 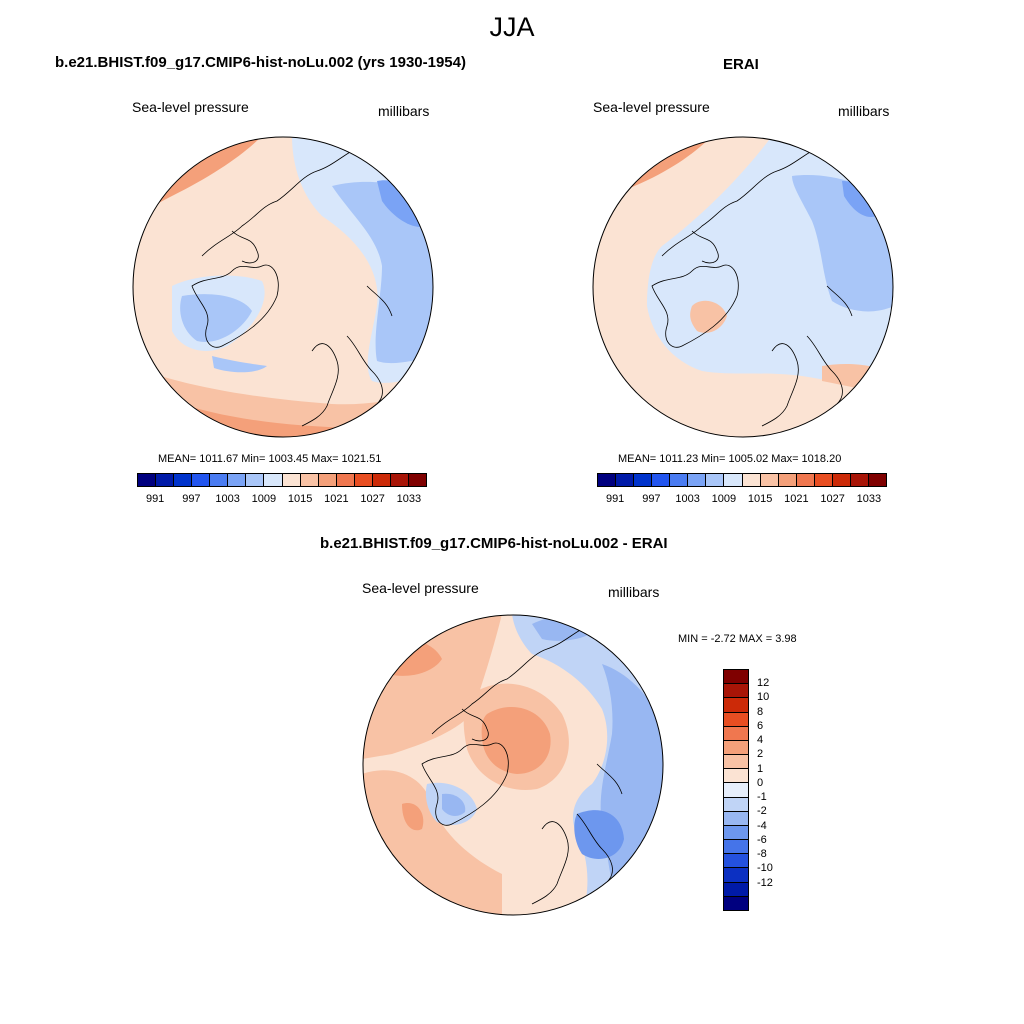 What do you see at coordinates (282, 490) in the screenshot?
I see `panel-1-colorbar: 991 997 1003 1009 1015 1021 1027 1033` at bounding box center [282, 490].